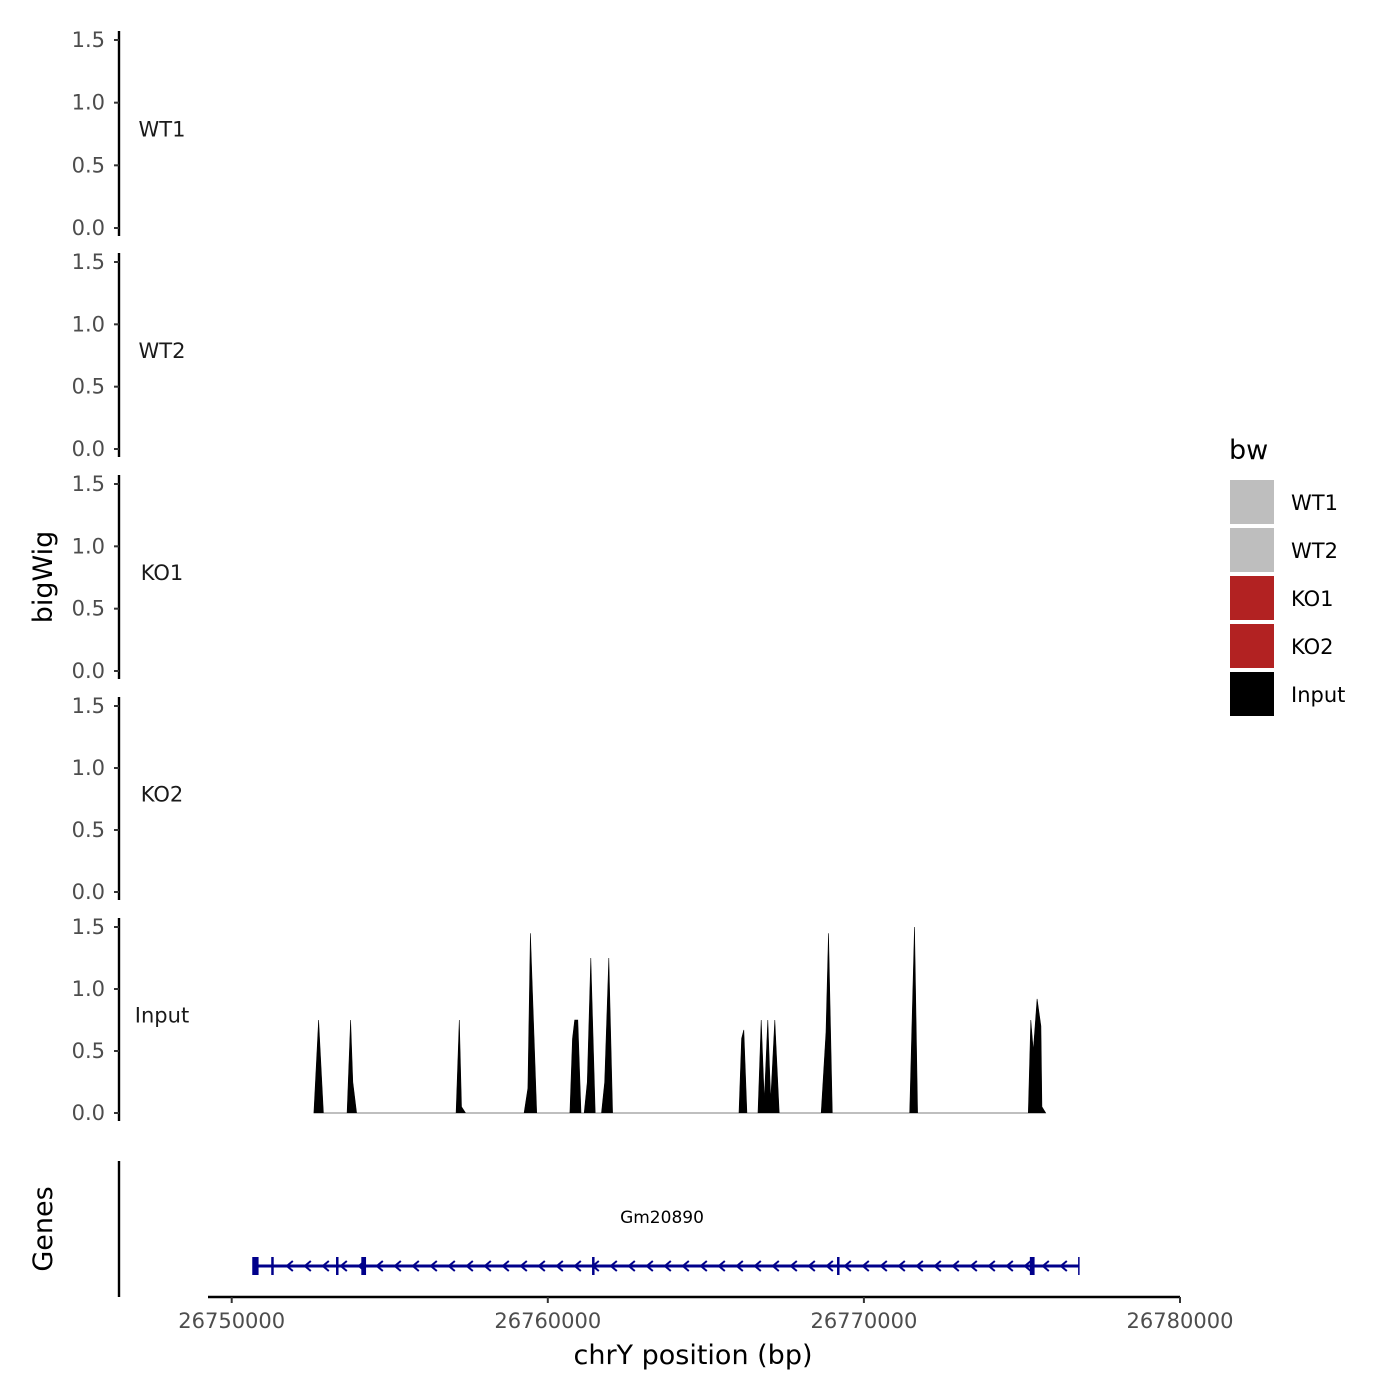 Image resolution: width=1400 pixels, height=1400 pixels. Describe the element at coordinates (1287, 575) in the screenshot. I see `legend: bw WT1 WT2 KO1 KO2 Input` at that location.